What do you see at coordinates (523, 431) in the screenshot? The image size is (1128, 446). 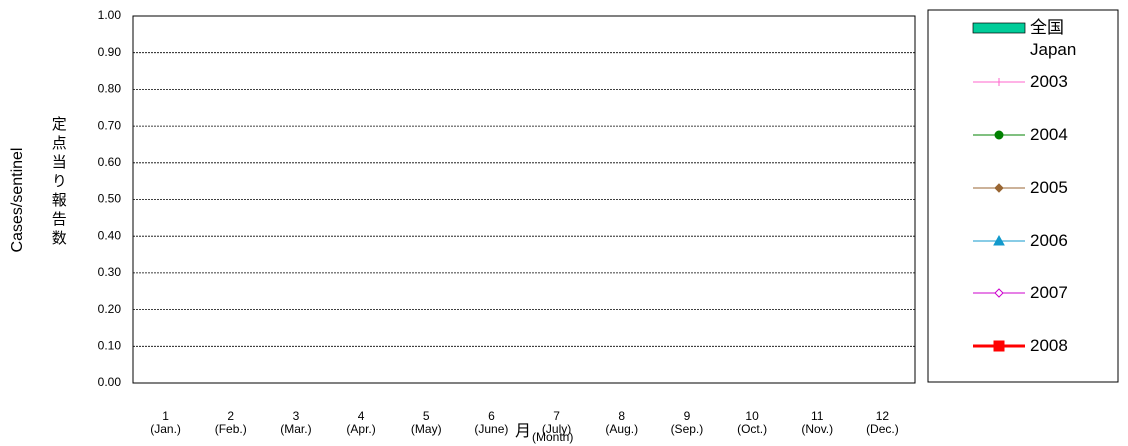 I see `x-axis-label-ja: 月` at bounding box center [523, 431].